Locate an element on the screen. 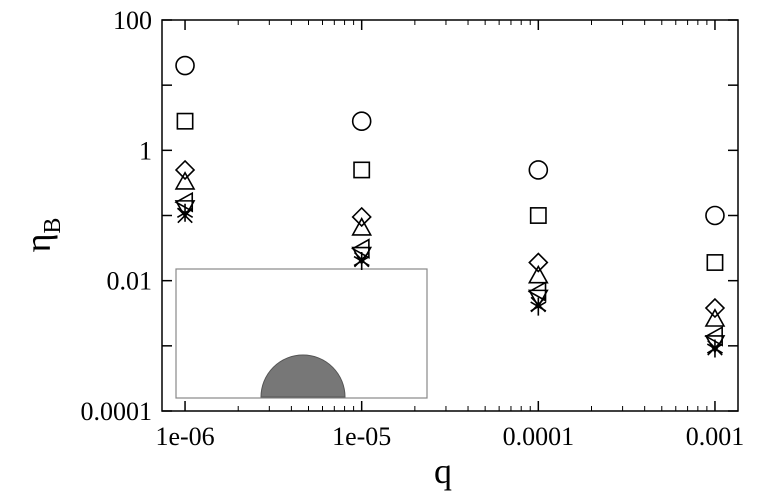 This screenshot has height=499, width=763. x-tick-label: 0.0001 is located at coordinates (539, 436).